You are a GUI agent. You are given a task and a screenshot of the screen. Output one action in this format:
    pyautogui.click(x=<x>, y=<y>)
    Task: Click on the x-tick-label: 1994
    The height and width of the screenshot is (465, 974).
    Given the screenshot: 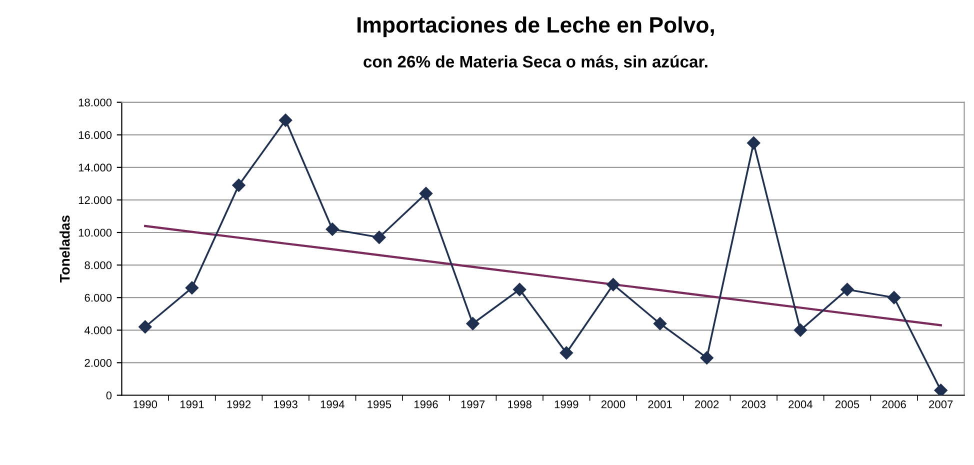 What is the action you would take?
    pyautogui.click(x=332, y=404)
    